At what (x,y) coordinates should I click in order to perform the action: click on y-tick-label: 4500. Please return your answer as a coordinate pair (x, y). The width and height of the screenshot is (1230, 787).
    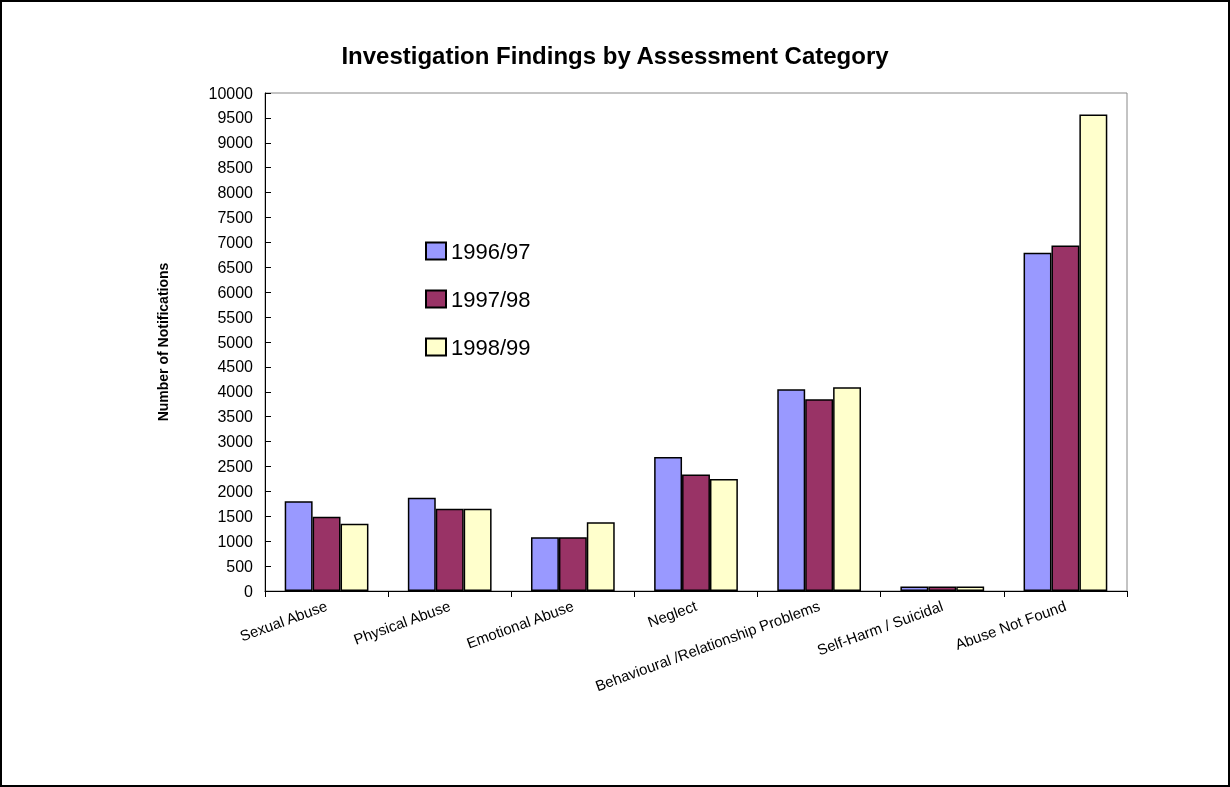
    Looking at the image, I should click on (235, 367).